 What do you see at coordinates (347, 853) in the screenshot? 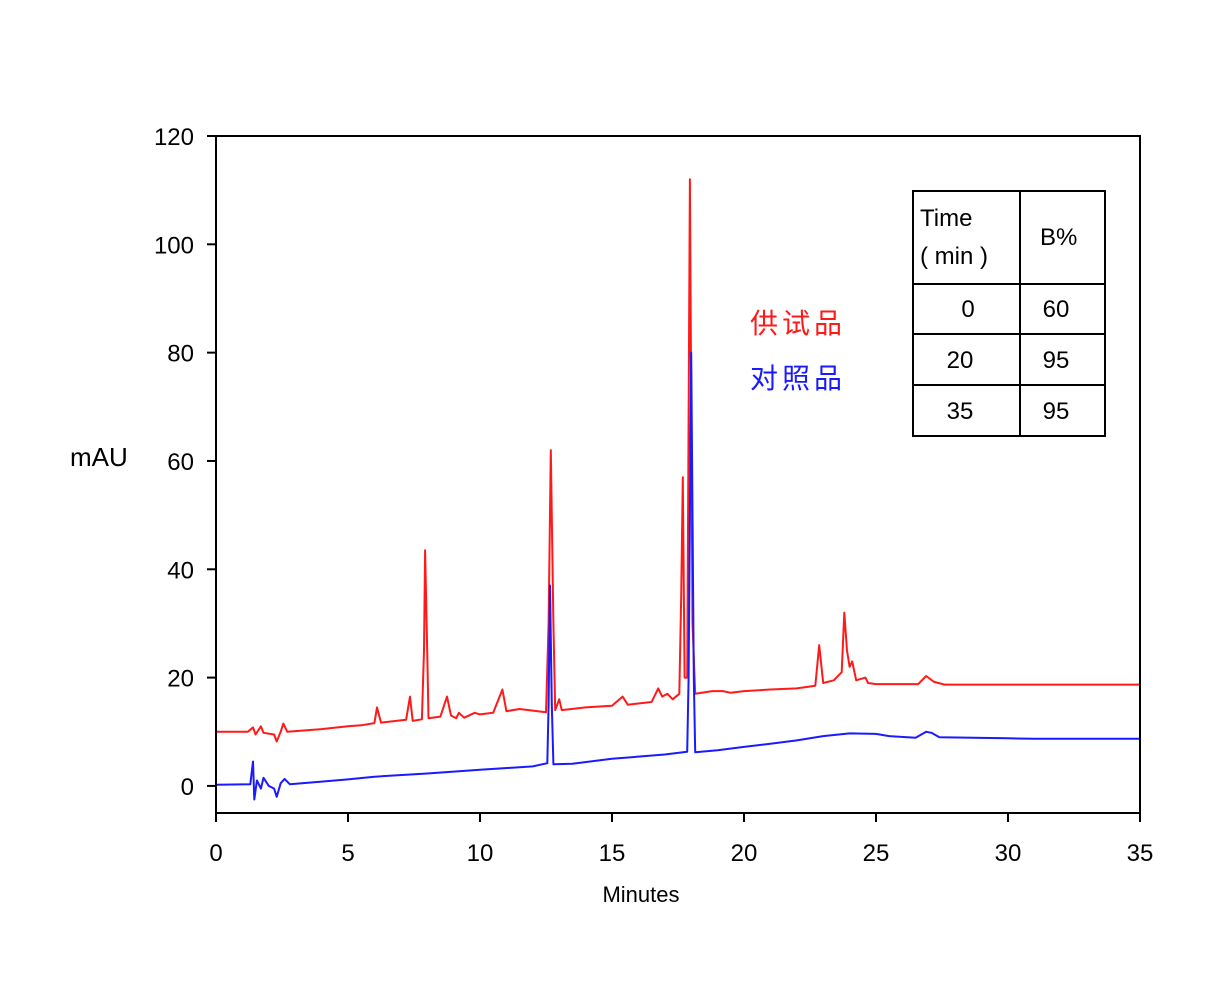
I see `x-tick-label: 5` at bounding box center [347, 853].